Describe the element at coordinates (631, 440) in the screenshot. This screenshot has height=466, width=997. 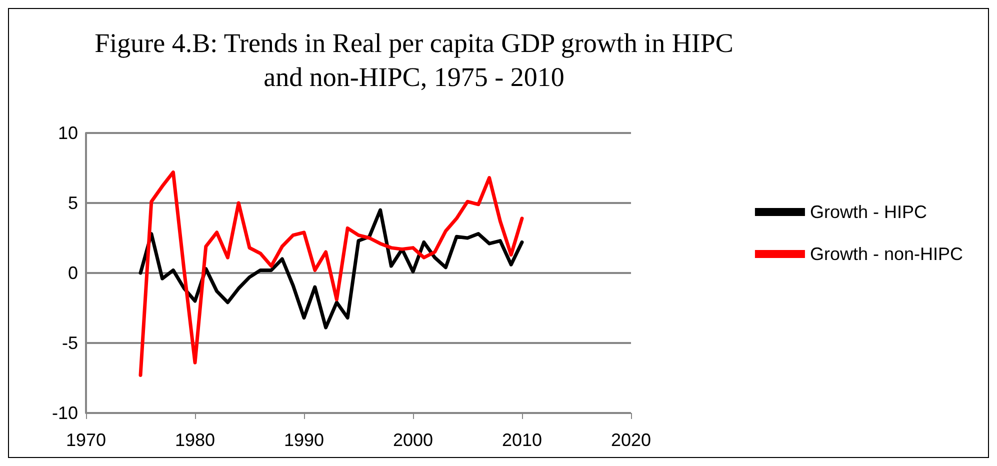
I see `x-tick-label: 2020` at that location.